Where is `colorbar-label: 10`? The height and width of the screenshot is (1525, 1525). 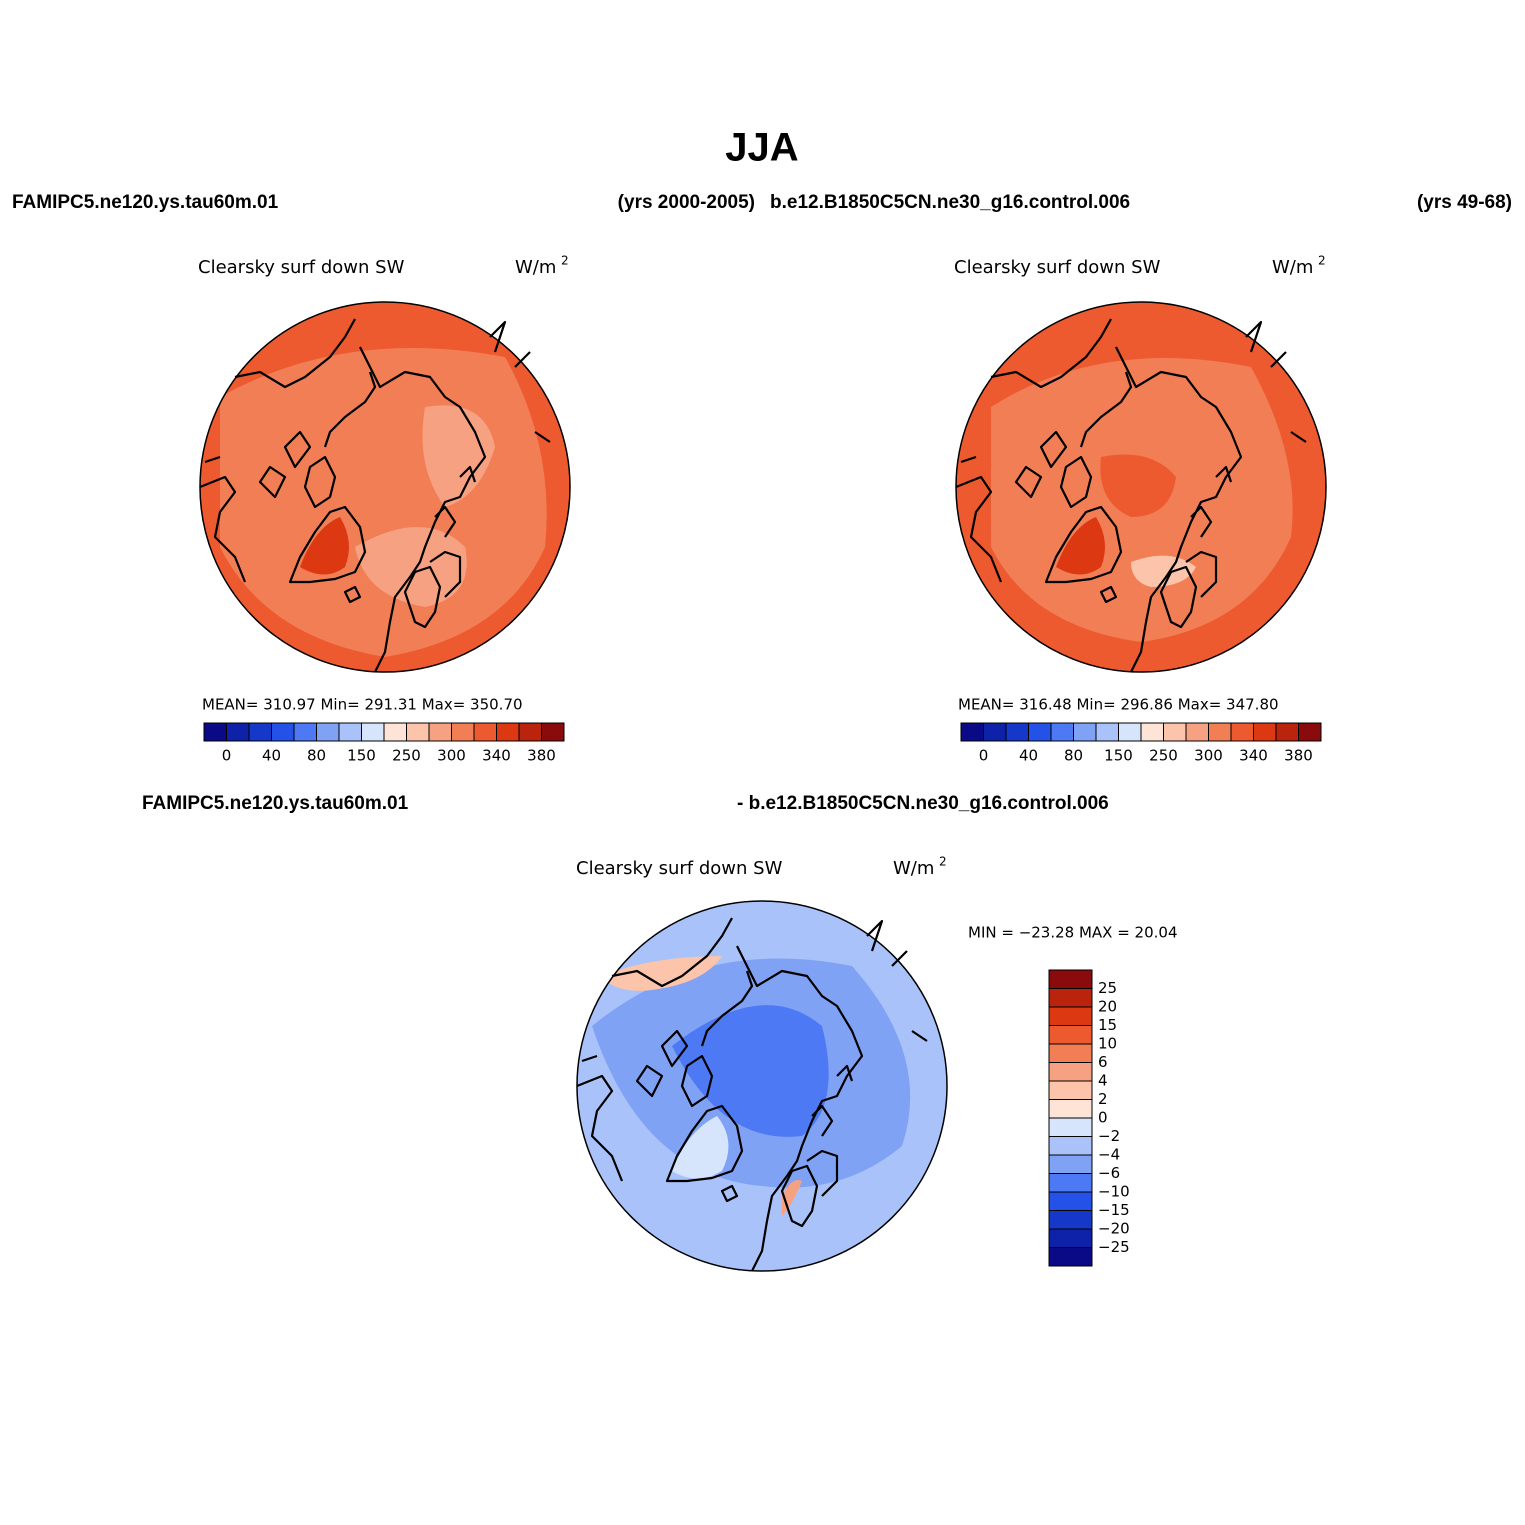 colorbar-label: 10 is located at coordinates (1107, 1044).